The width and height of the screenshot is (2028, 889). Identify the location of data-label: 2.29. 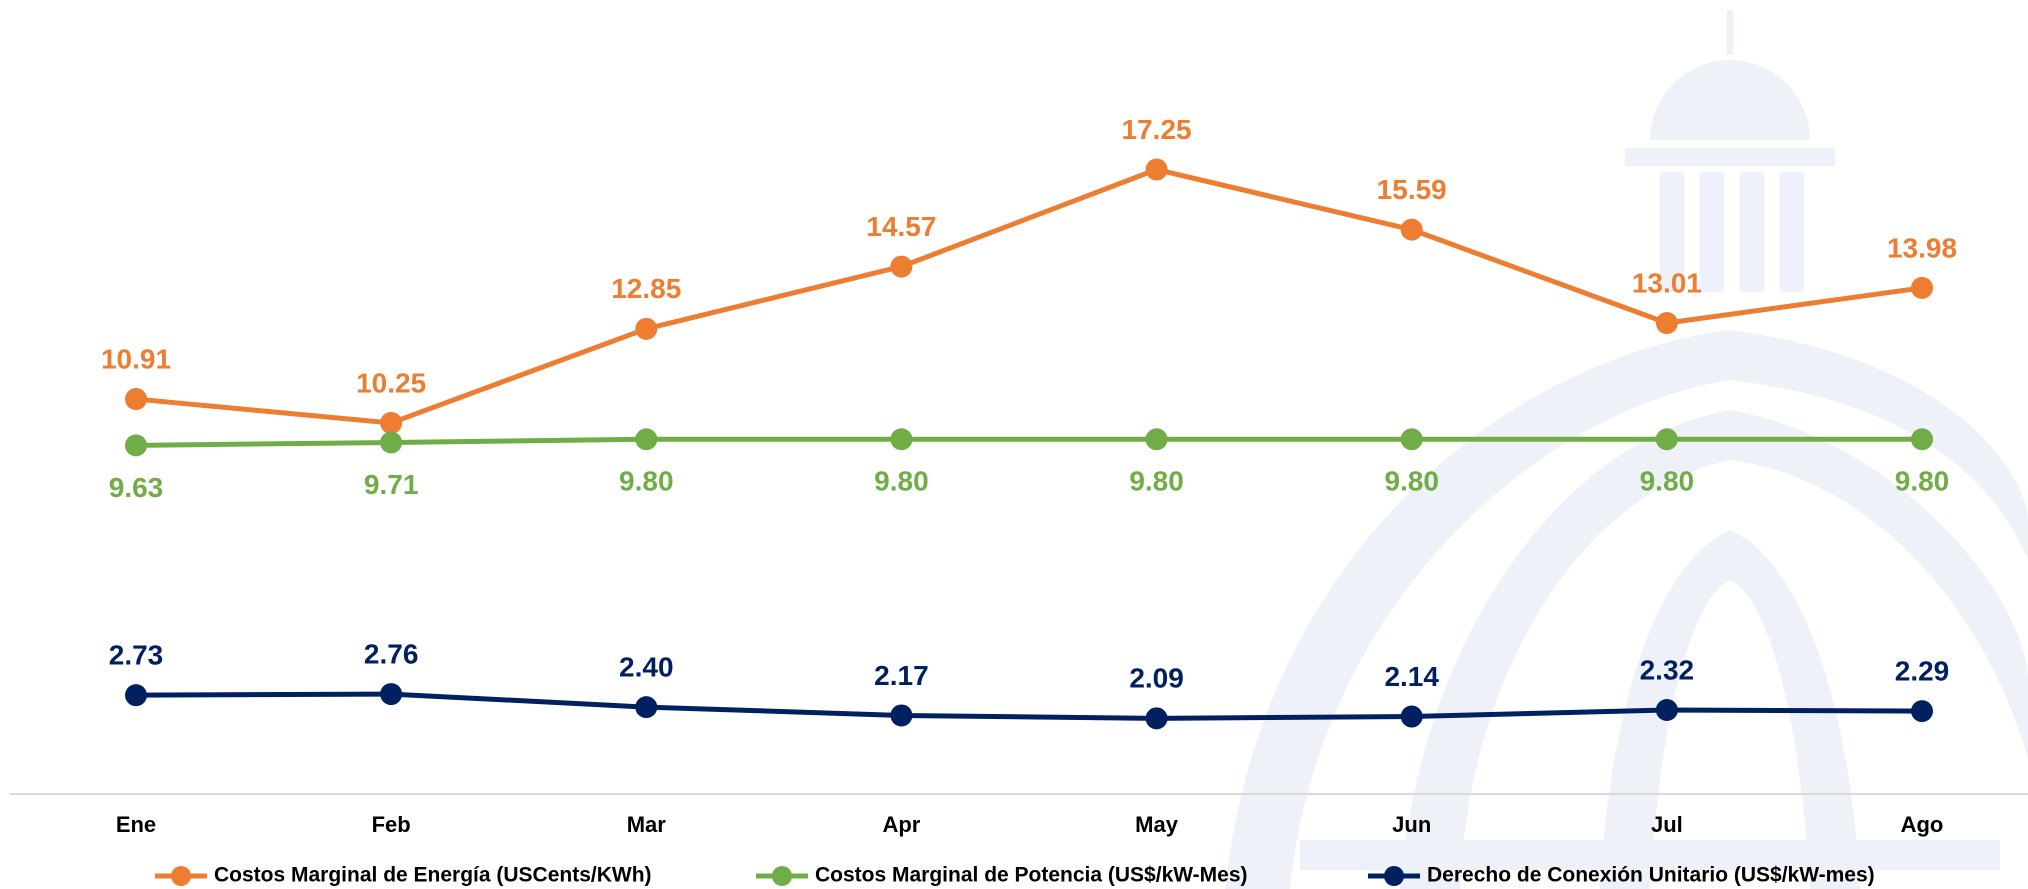
(1922, 670).